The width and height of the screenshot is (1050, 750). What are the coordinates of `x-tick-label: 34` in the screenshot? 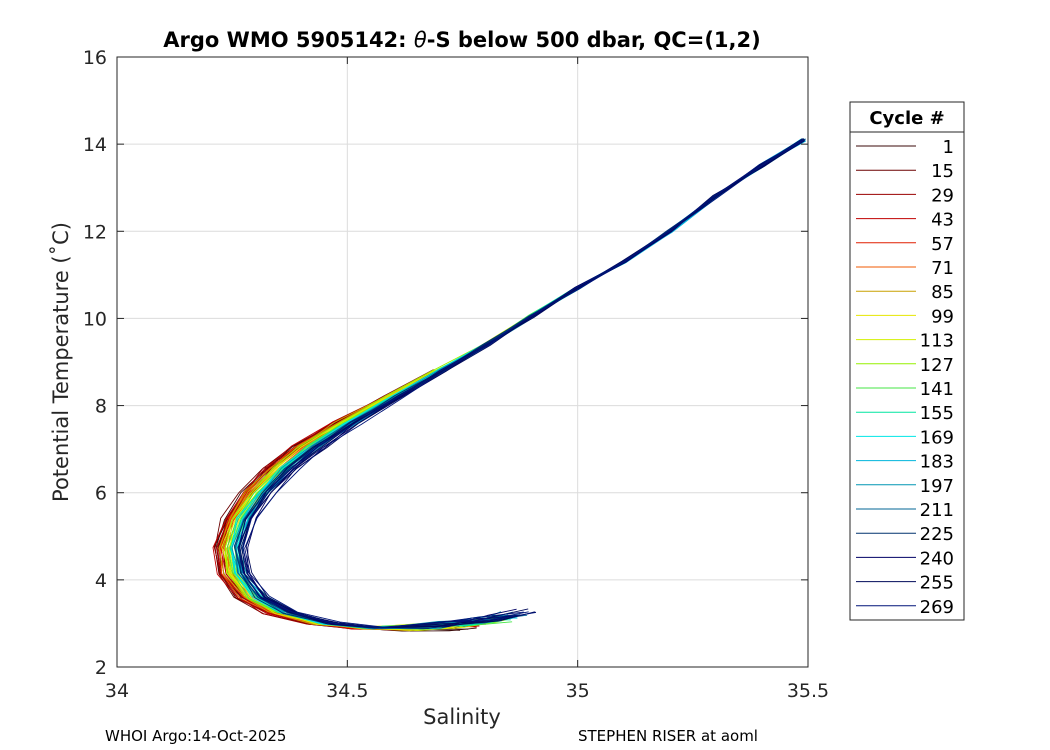 It's located at (117, 691).